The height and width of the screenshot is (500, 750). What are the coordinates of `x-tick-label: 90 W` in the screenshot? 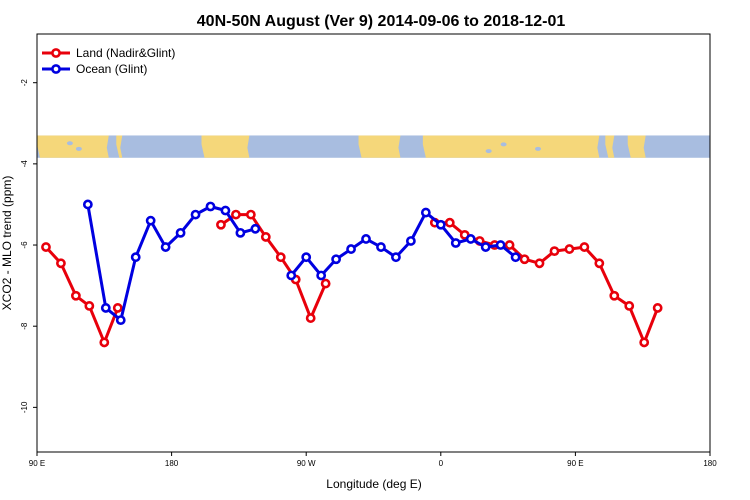 It's located at (306, 463).